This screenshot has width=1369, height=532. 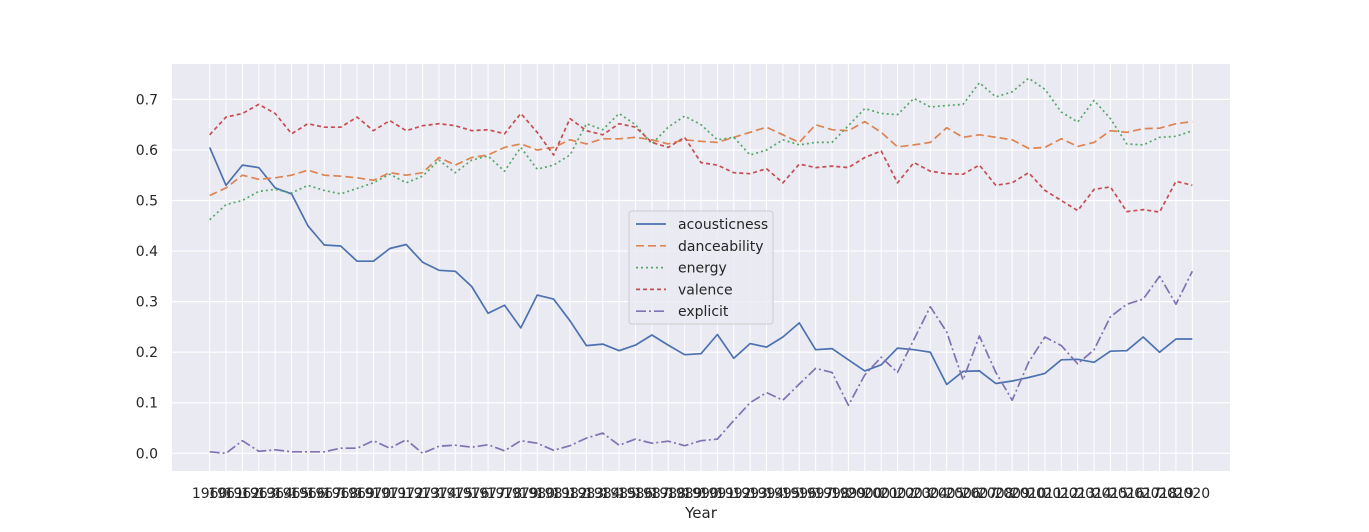 I want to click on x-tick-label: 1965, so click(x=292, y=494).